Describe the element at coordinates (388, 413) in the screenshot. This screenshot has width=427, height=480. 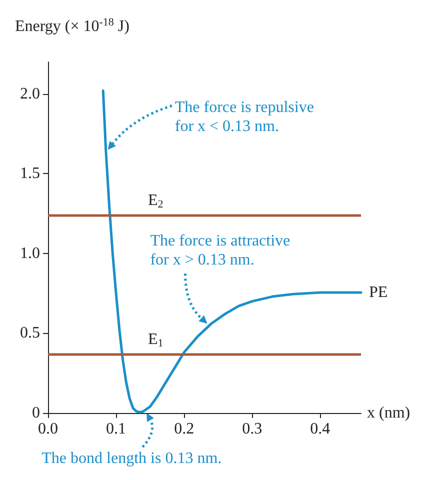
I see `x-axis-title: x (nm)` at that location.